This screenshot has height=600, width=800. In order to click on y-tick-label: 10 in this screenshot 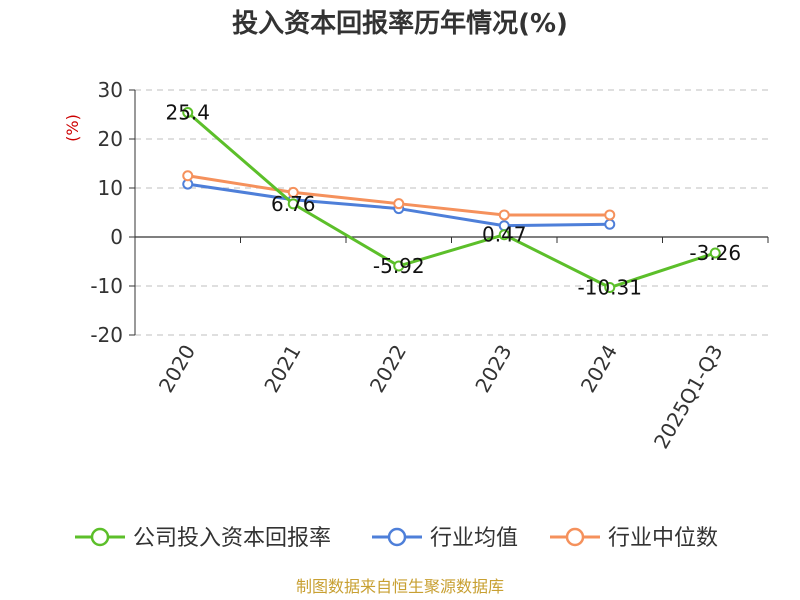, I will do `click(110, 188)`.